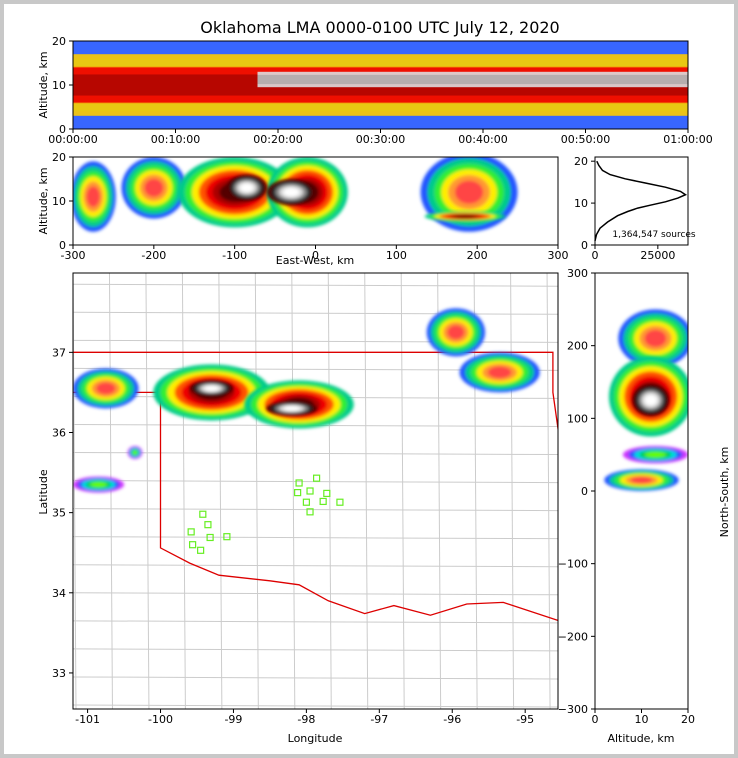 The height and width of the screenshot is (758, 738). Describe the element at coordinates (306, 719) in the screenshot. I see `longitude-tick-label: -98` at that location.